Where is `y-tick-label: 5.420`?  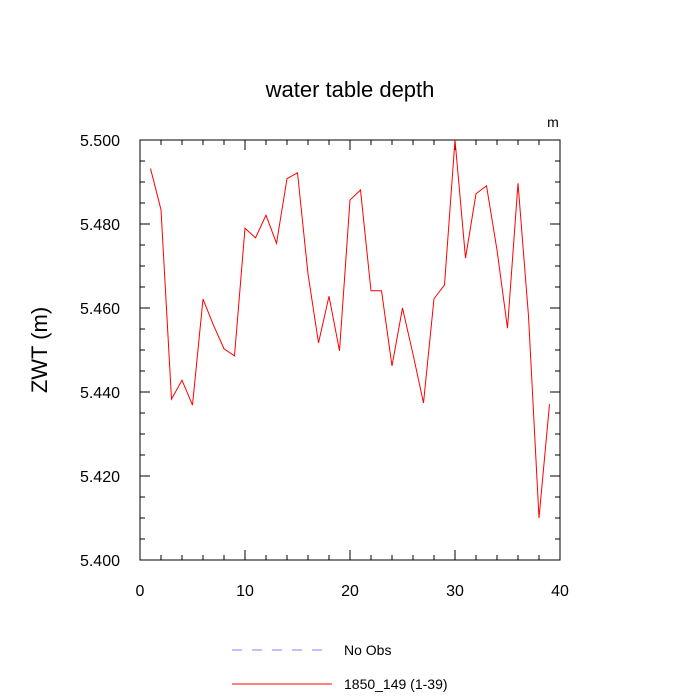 y-tick-label: 5.420 is located at coordinates (100, 477).